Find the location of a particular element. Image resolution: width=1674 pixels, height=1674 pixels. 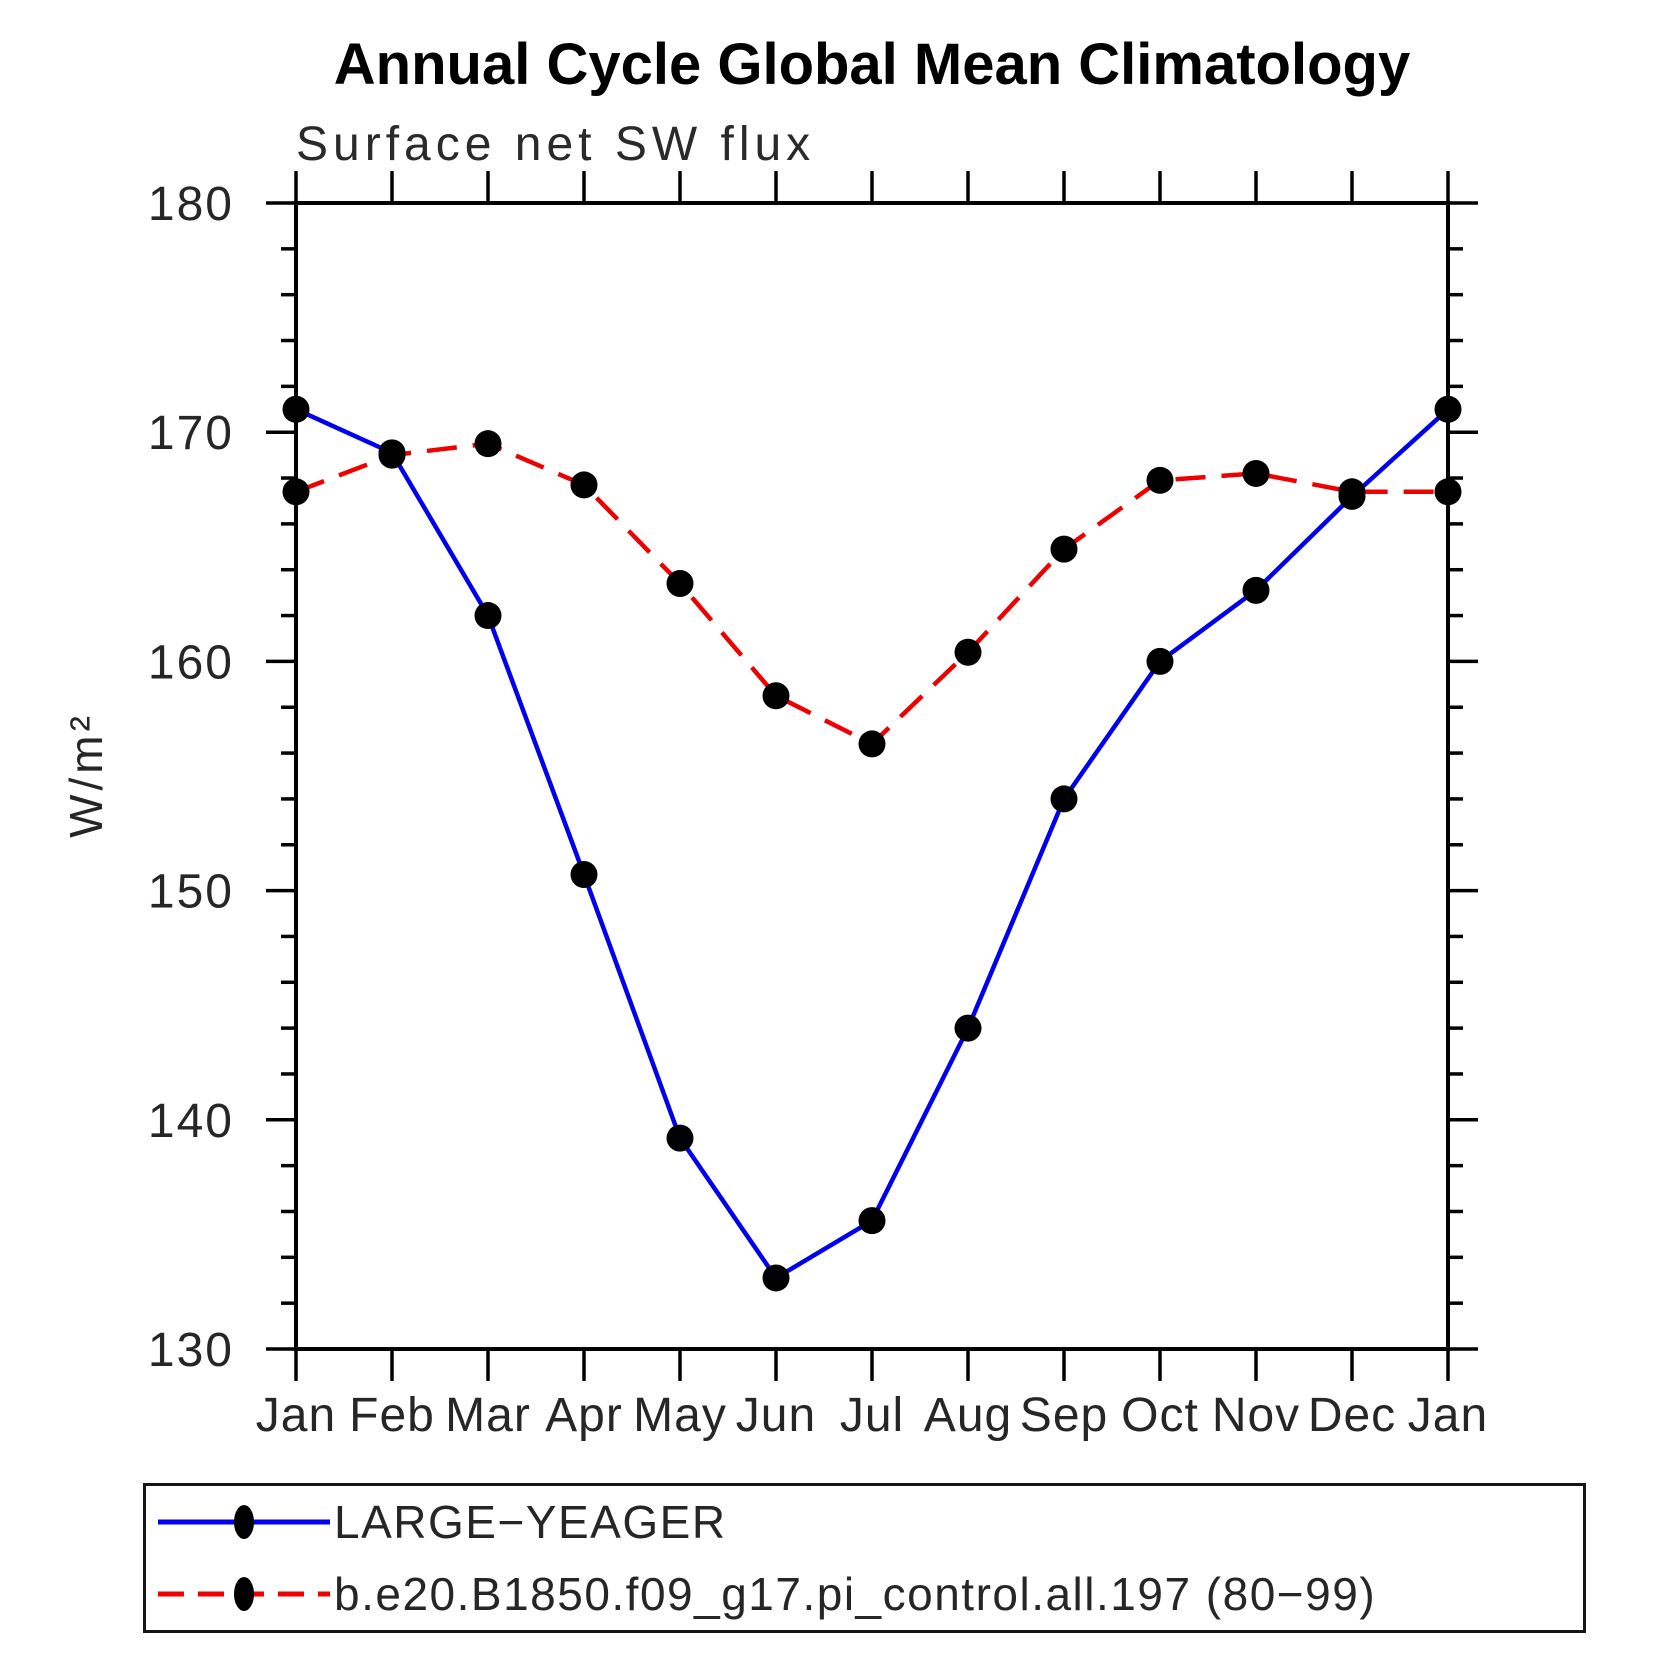

y-tick-label: 180 is located at coordinates (191, 204).